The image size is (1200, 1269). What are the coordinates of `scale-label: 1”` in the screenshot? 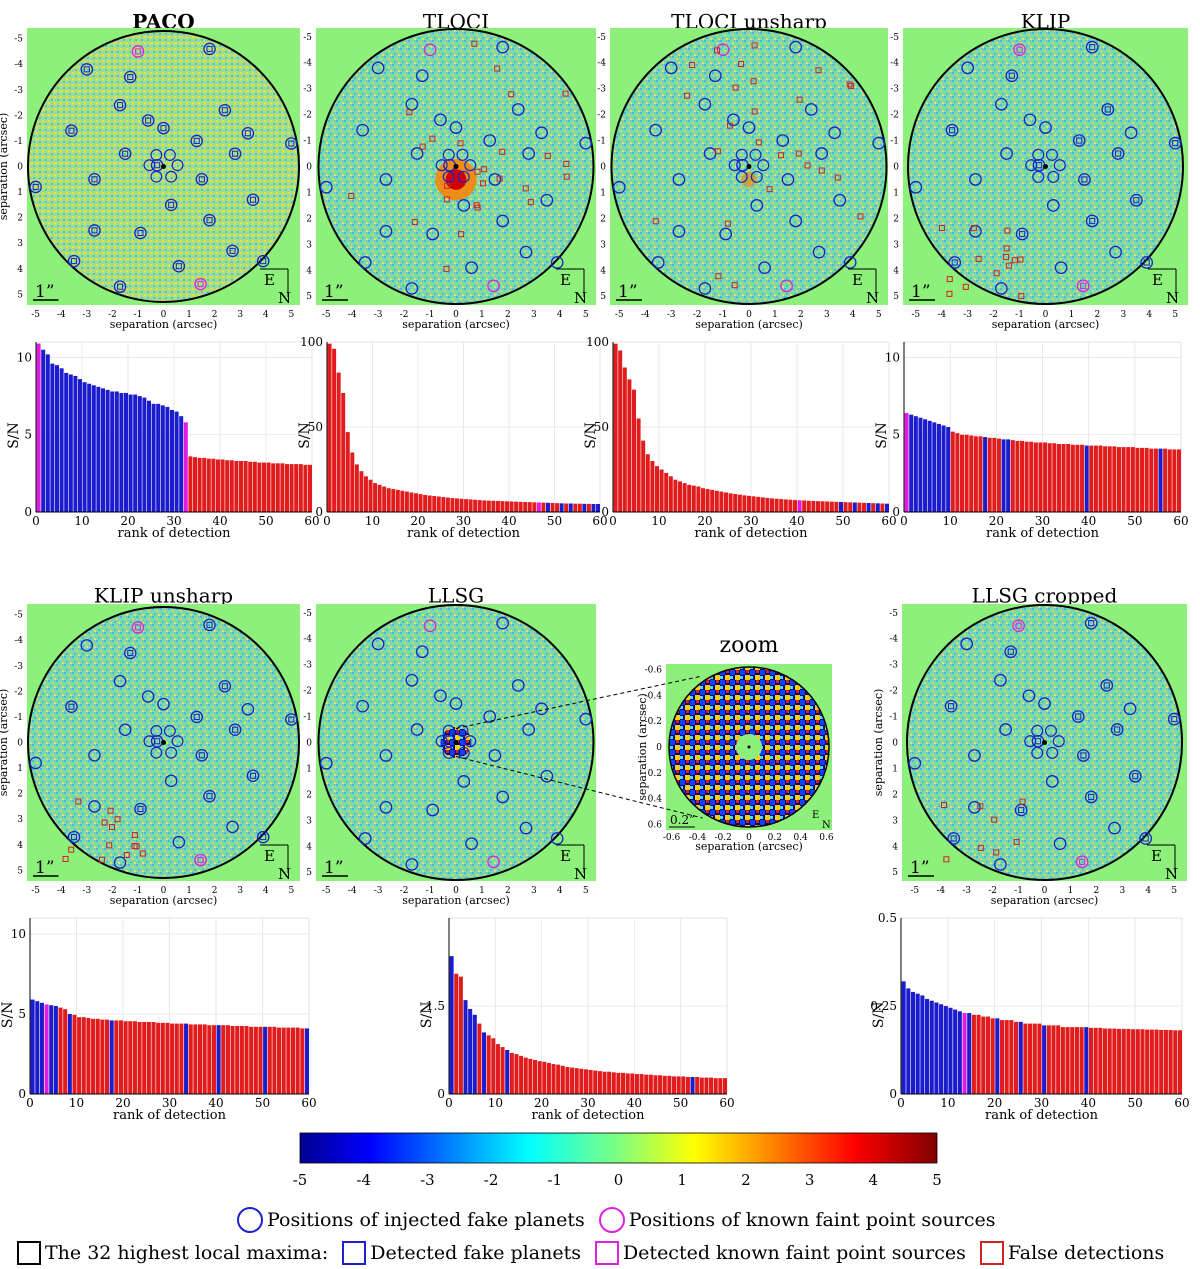 It's located at (334, 292).